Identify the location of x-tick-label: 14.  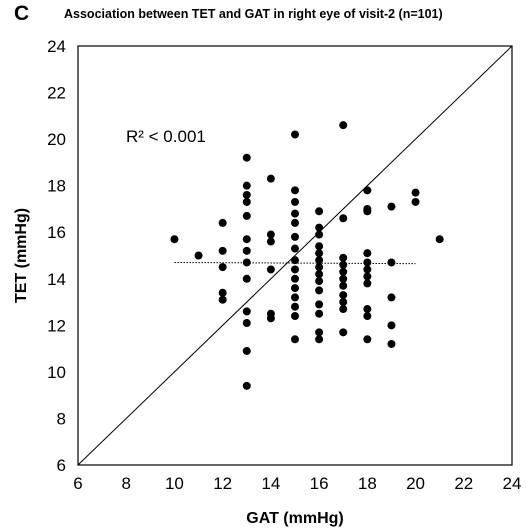
(270, 483).